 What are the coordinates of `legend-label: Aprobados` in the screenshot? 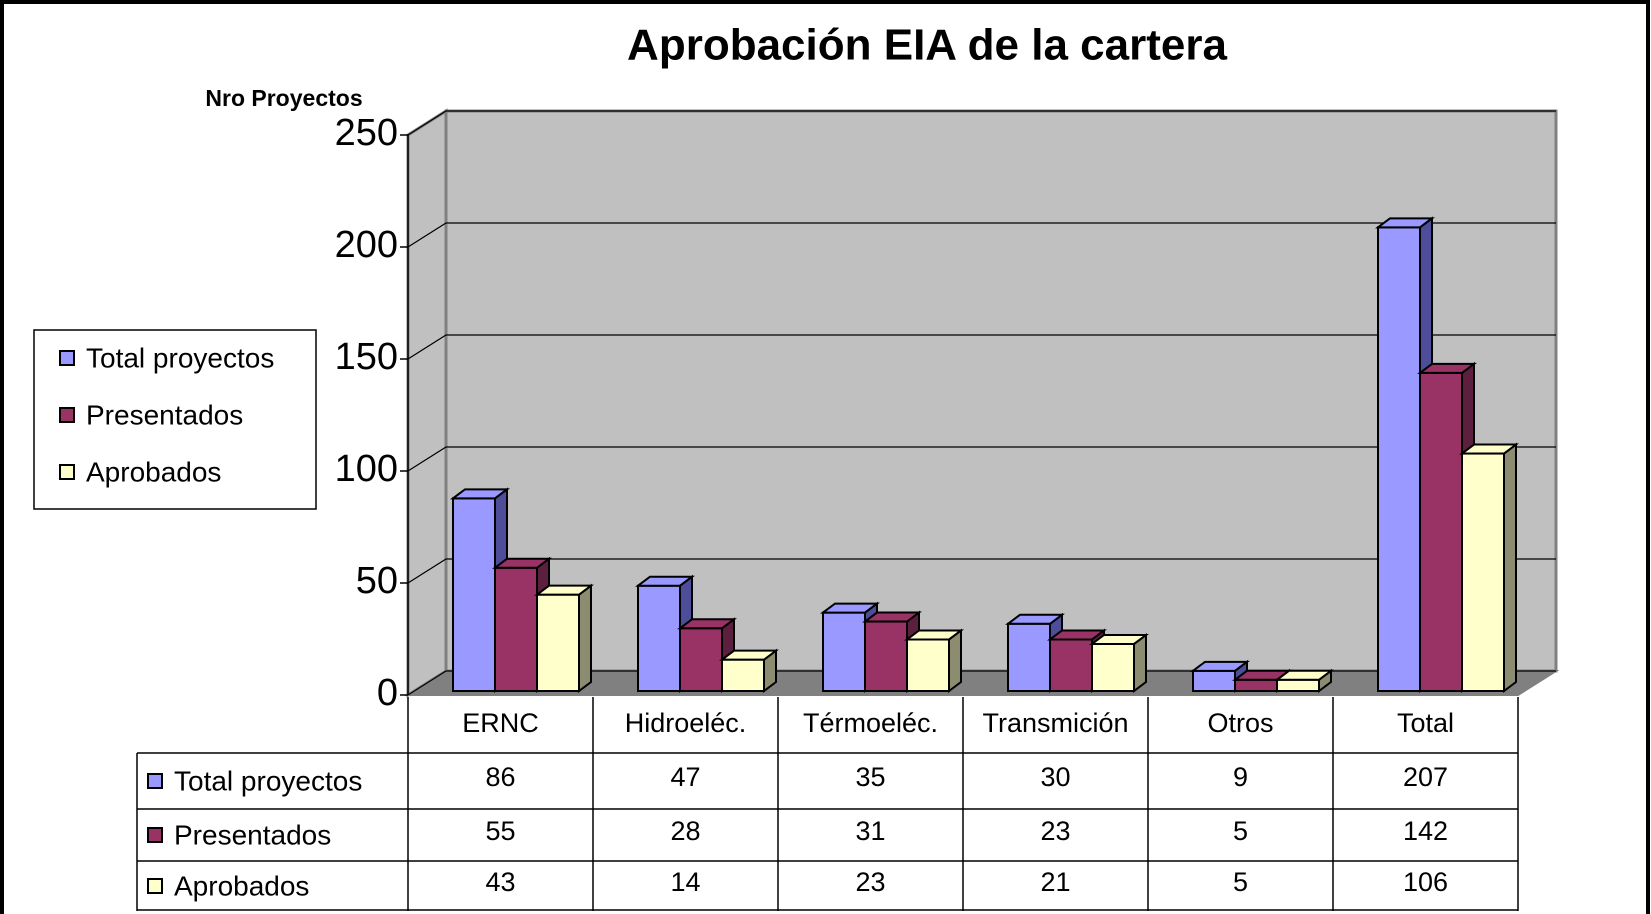 It's located at (153, 471).